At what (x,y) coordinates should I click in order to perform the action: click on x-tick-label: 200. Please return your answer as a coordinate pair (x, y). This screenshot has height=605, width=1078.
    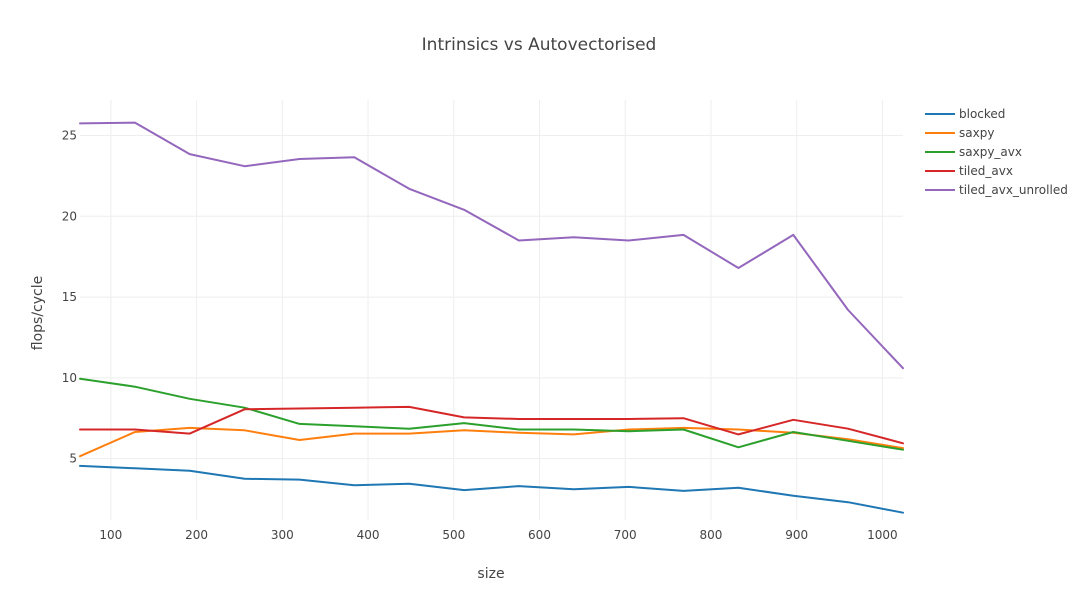
    Looking at the image, I should click on (196, 535).